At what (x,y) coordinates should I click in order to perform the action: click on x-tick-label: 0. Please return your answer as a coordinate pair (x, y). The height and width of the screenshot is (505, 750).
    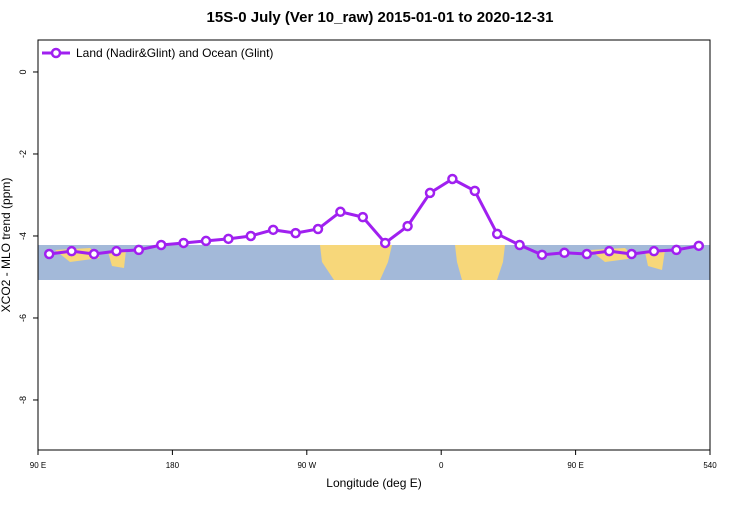
    Looking at the image, I should click on (441, 465).